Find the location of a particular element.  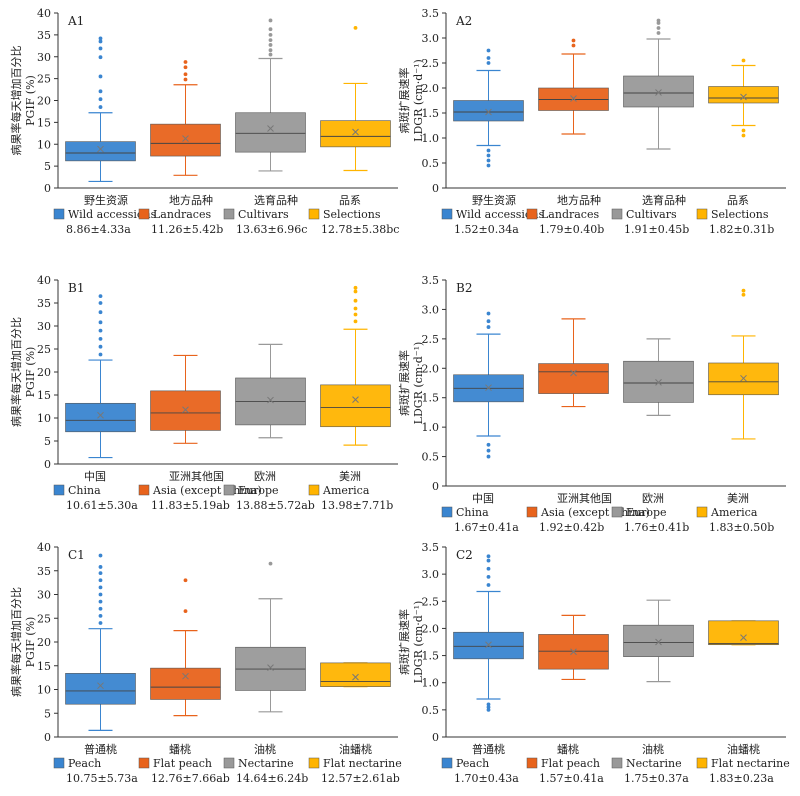

category-label: 油桃 is located at coordinates (653, 749).